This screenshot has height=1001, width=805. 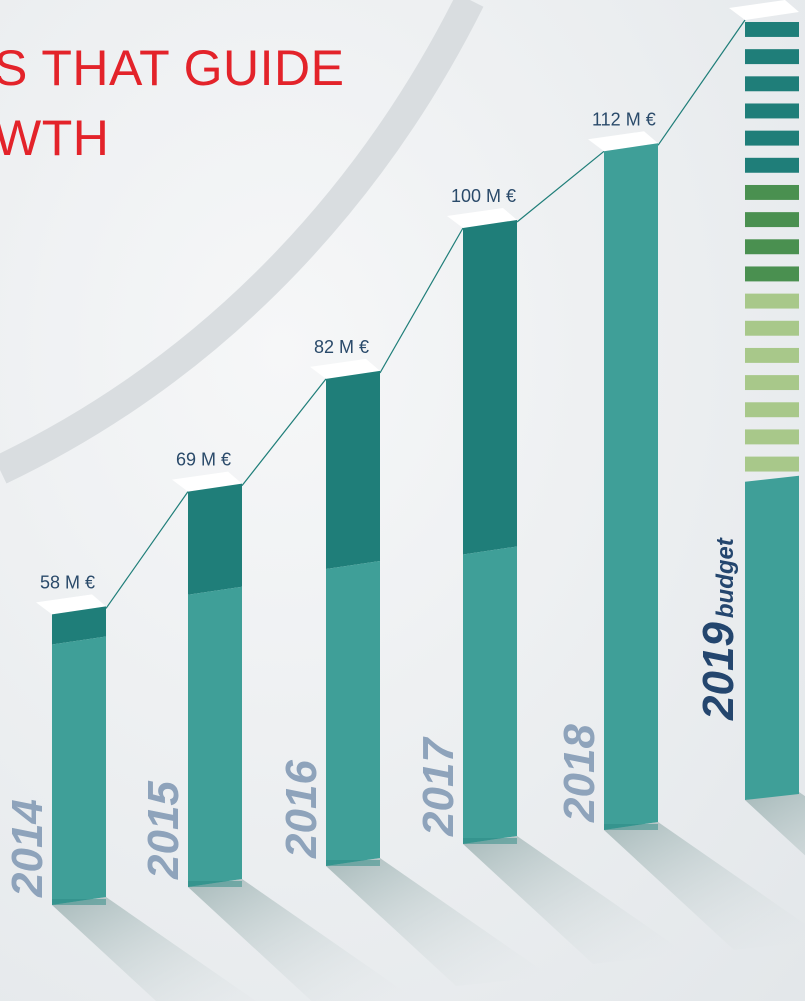 I want to click on year-label: 2016, so click(x=301, y=809).